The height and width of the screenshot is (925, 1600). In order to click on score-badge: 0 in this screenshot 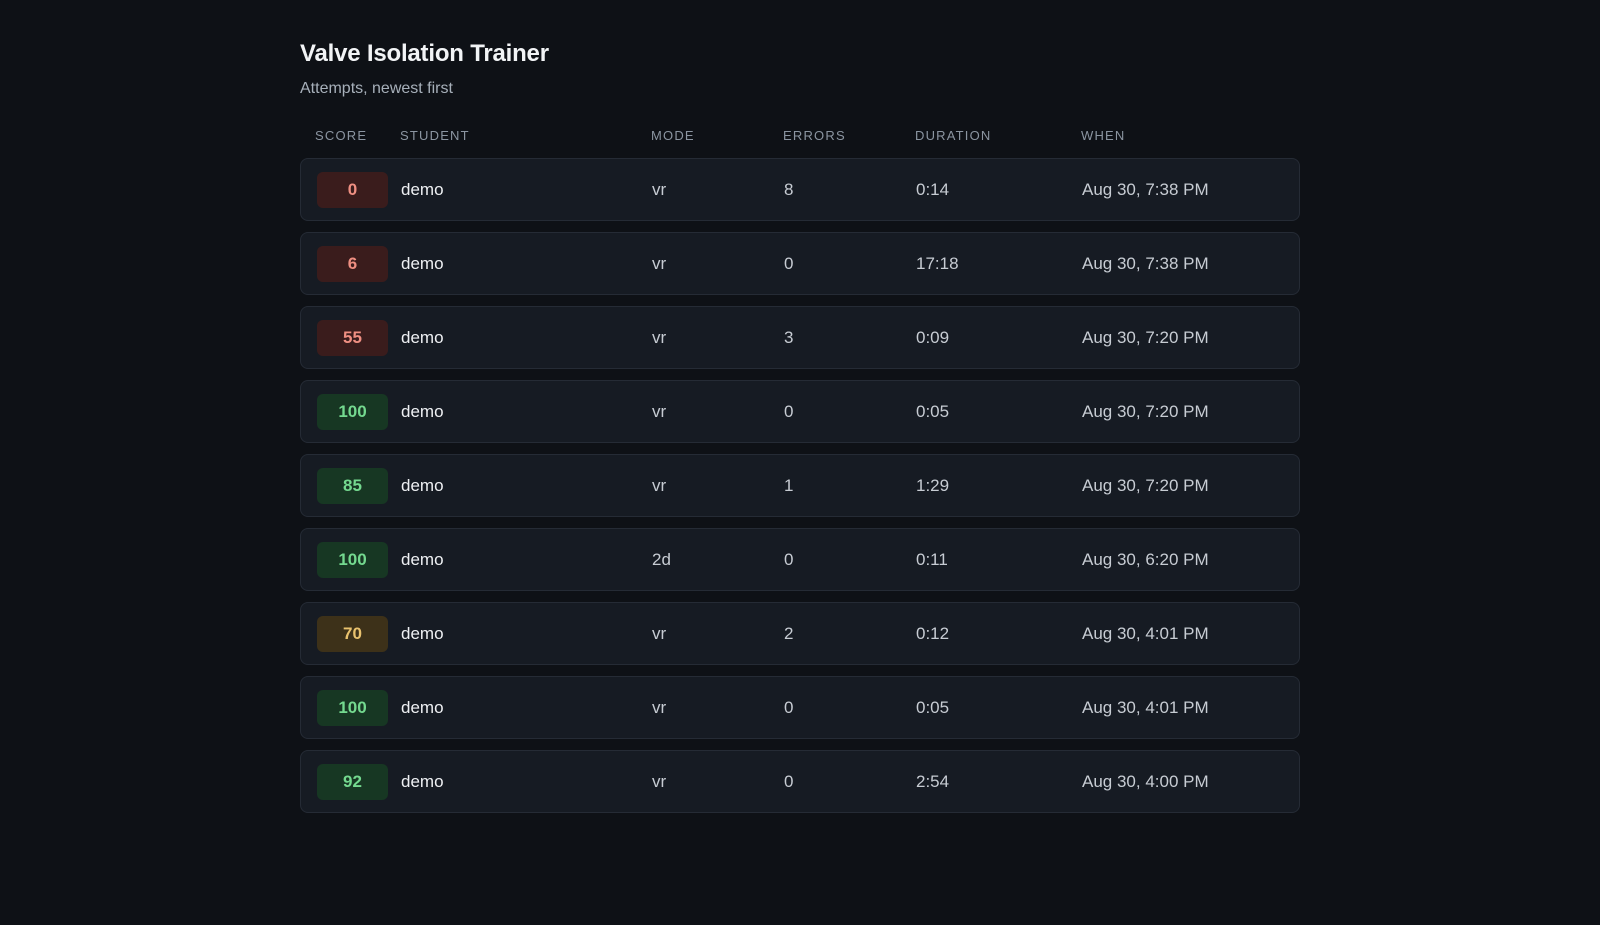, I will do `click(352, 190)`.